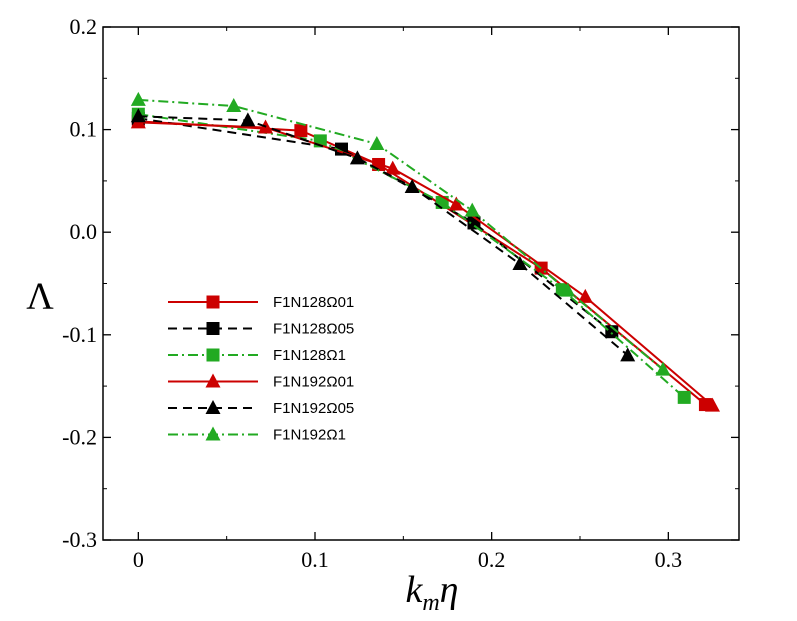 The height and width of the screenshot is (621, 797). What do you see at coordinates (313, 329) in the screenshot?
I see `legend-label: F1N128Ω05` at bounding box center [313, 329].